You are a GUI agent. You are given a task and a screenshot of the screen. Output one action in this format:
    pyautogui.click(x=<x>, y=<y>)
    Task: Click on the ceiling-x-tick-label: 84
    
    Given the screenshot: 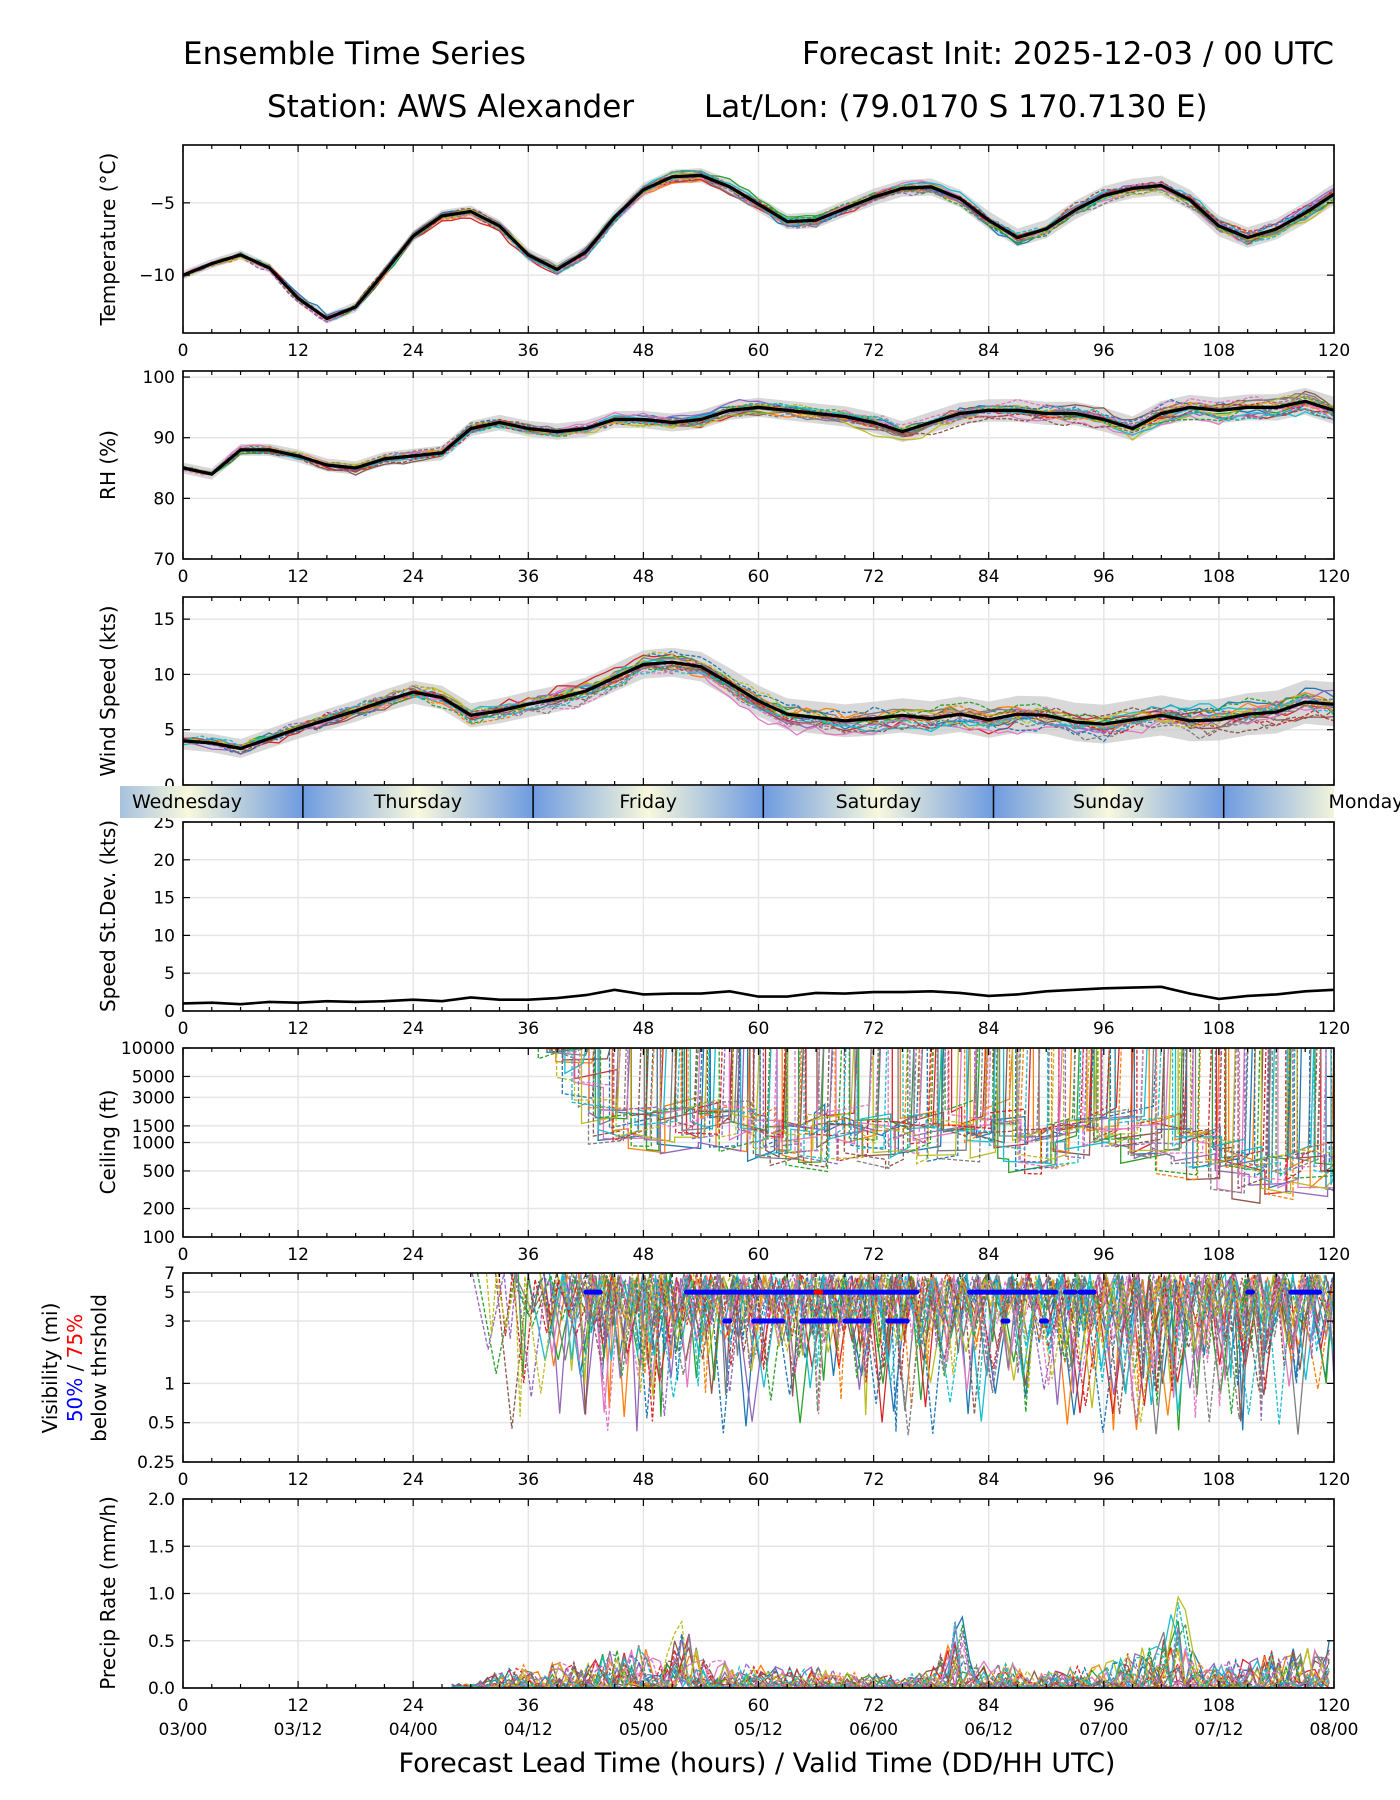 What is the action you would take?
    pyautogui.click(x=989, y=1255)
    